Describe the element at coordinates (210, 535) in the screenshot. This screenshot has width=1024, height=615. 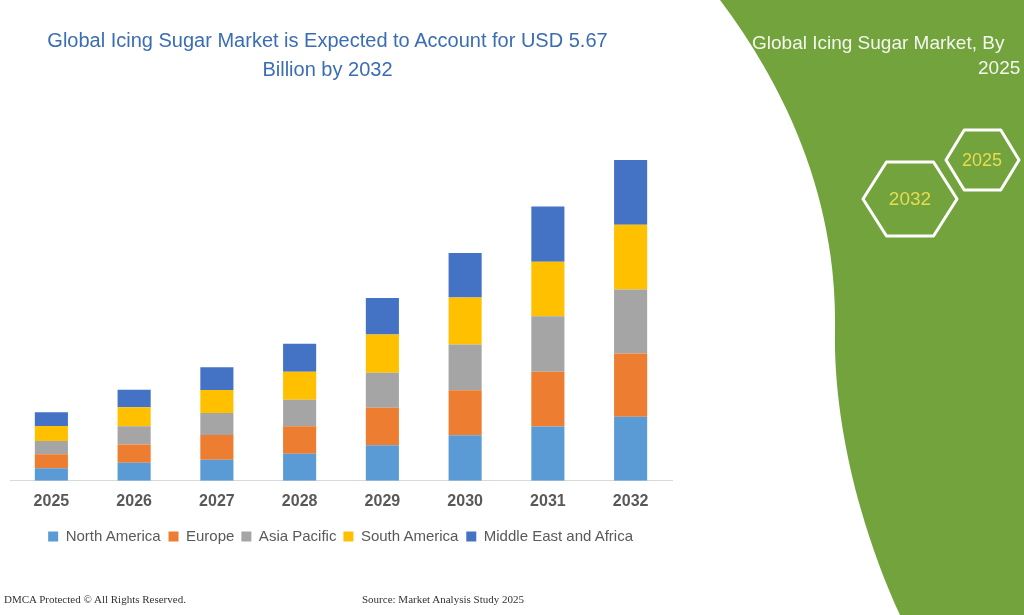
I see `legend-label: Europe` at that location.